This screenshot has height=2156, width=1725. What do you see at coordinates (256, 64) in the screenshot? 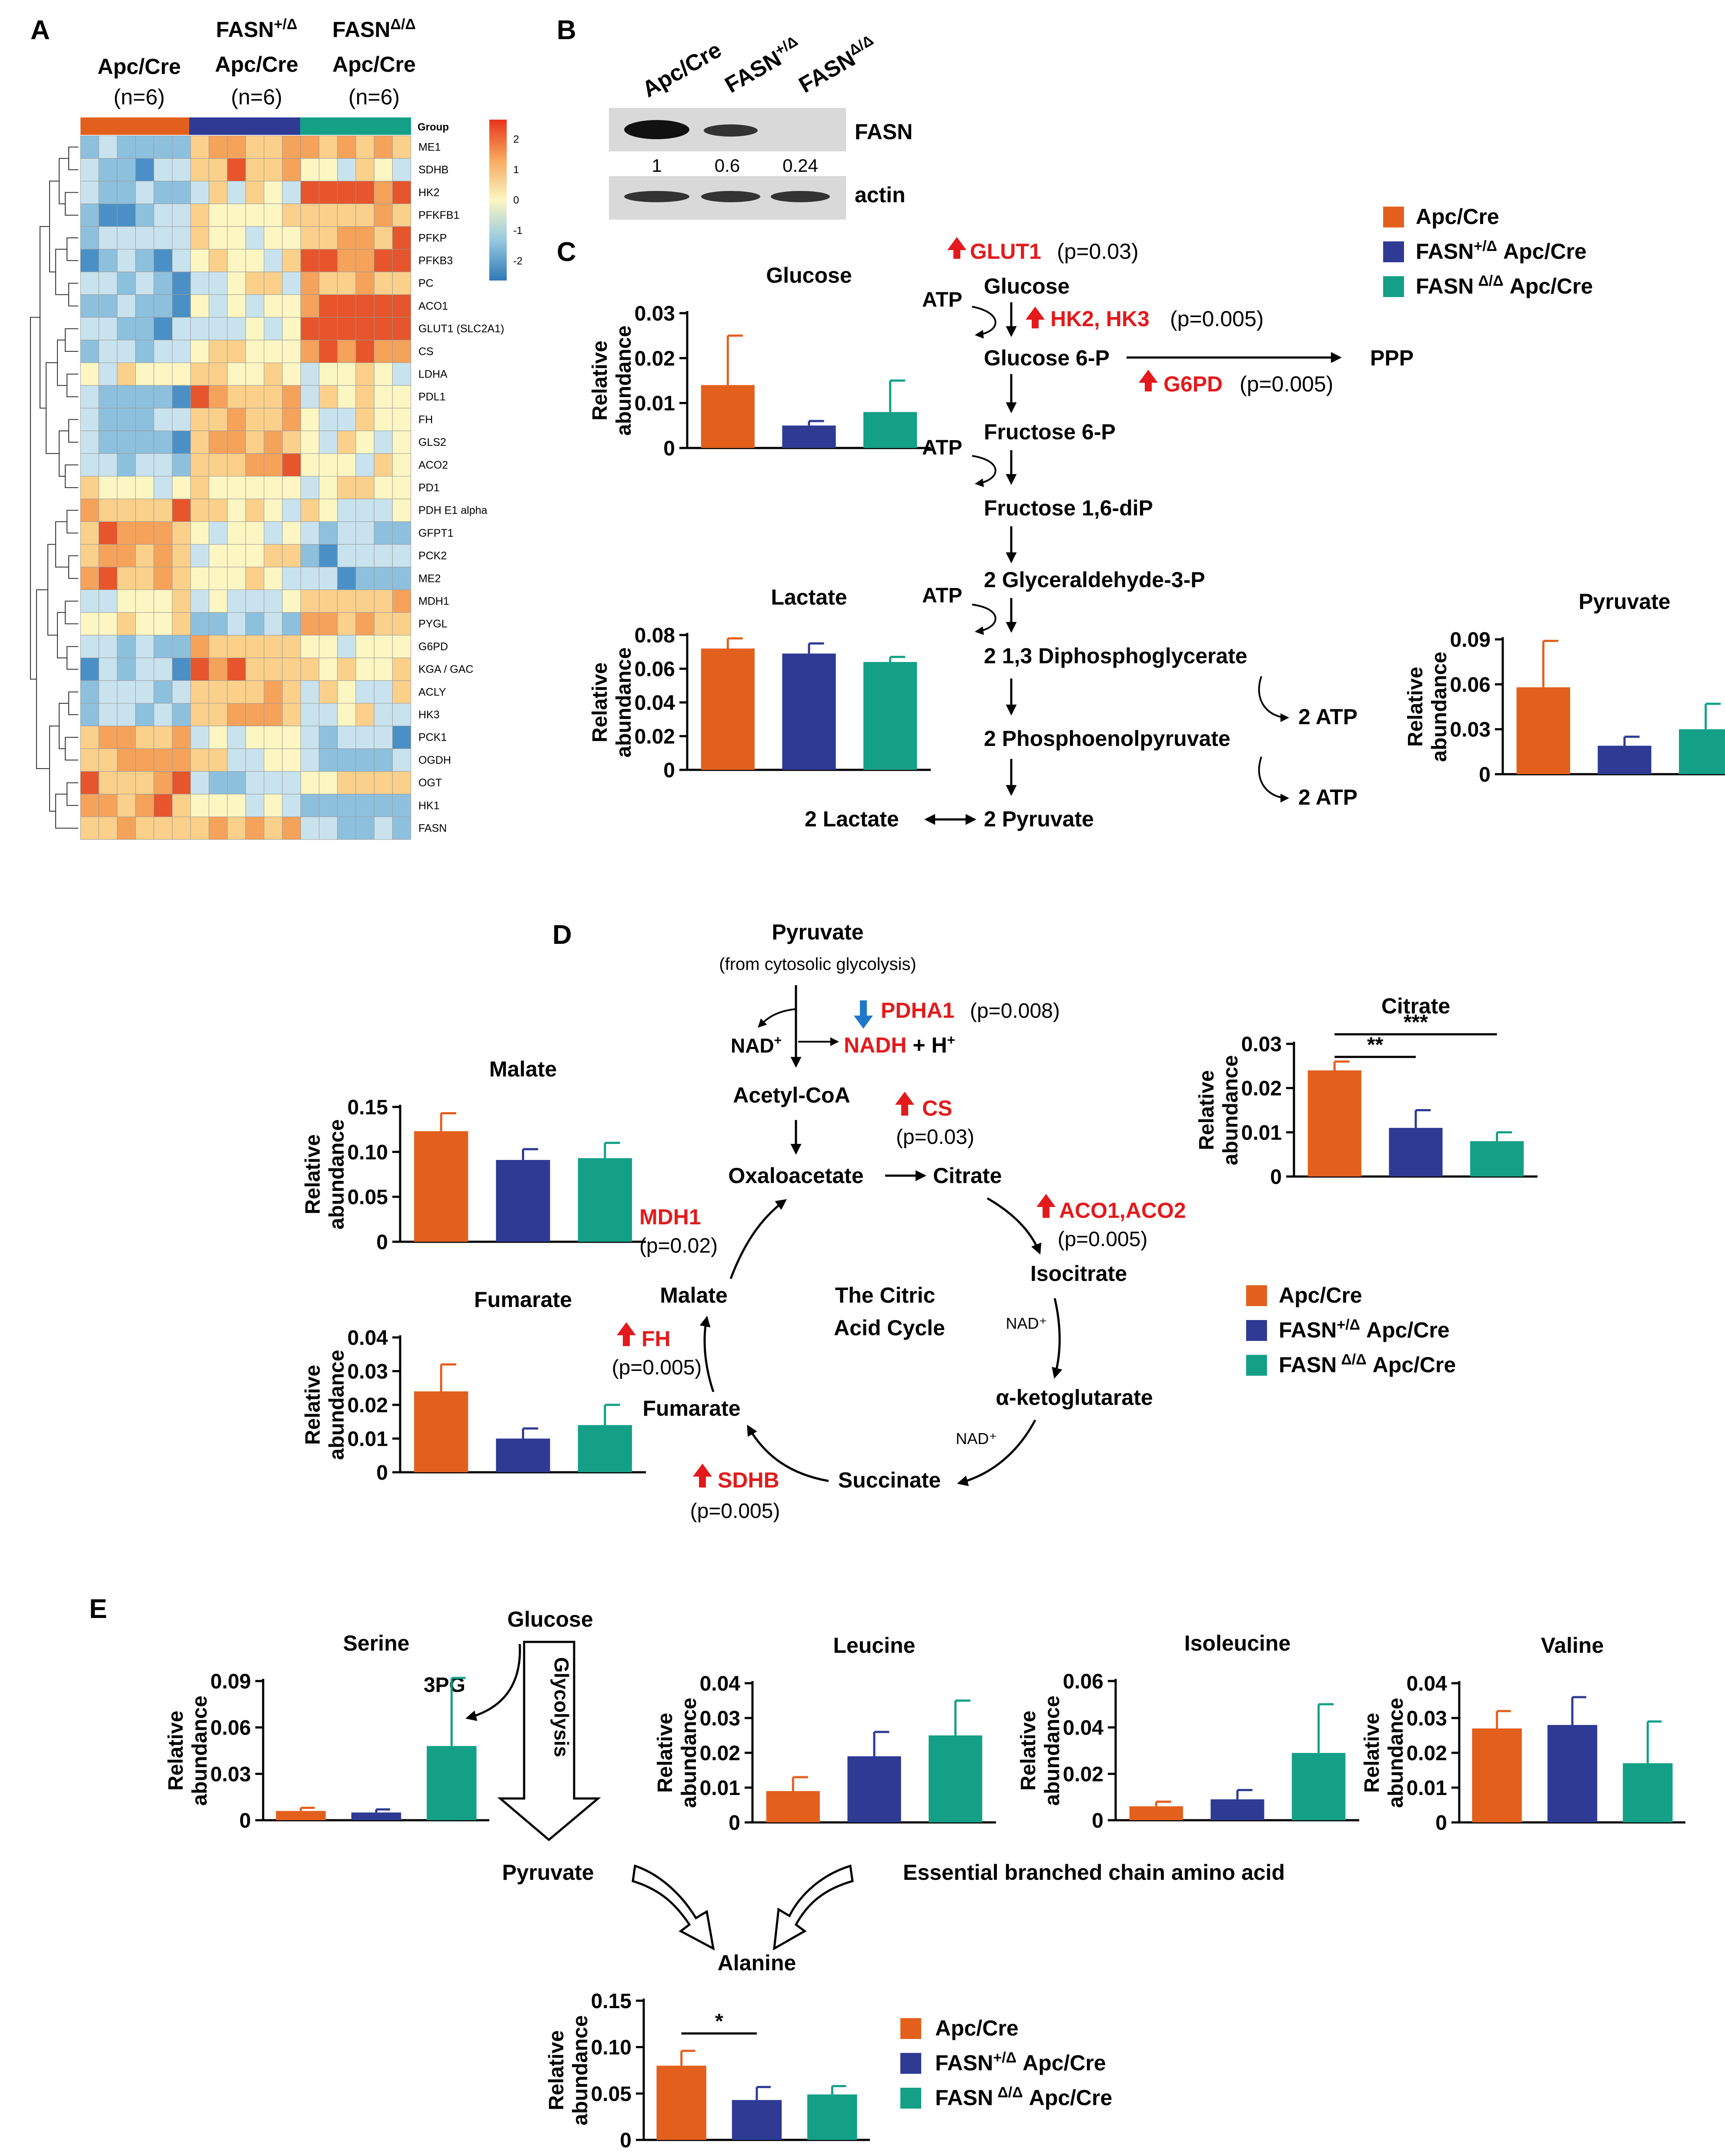
I see `heatmap-col-header-2: Apc/Cre` at bounding box center [256, 64].